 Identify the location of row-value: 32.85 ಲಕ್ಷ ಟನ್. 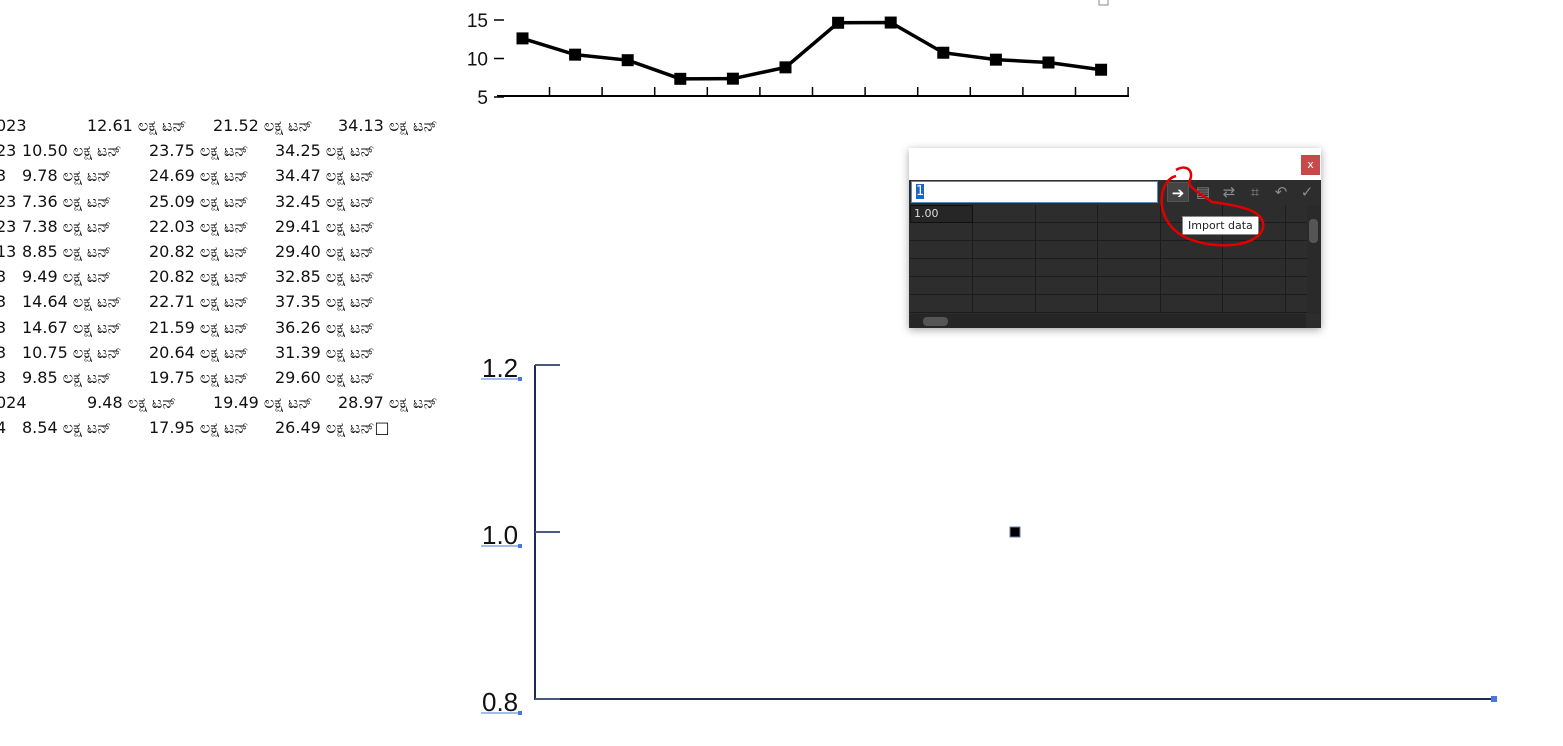
(325, 277).